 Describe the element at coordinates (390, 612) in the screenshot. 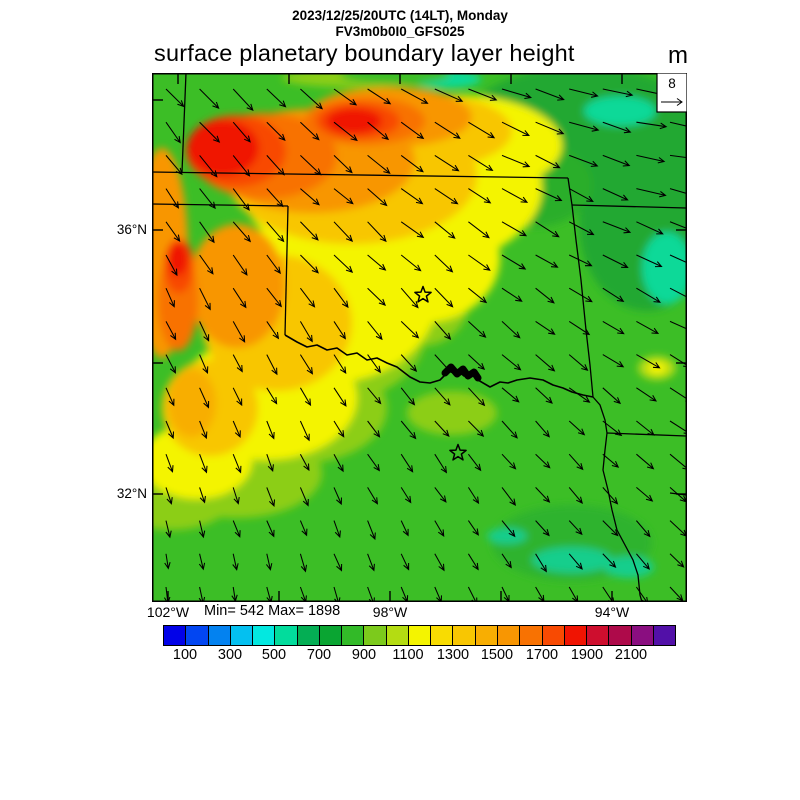

I see `lon-tick-label: 98°W` at that location.